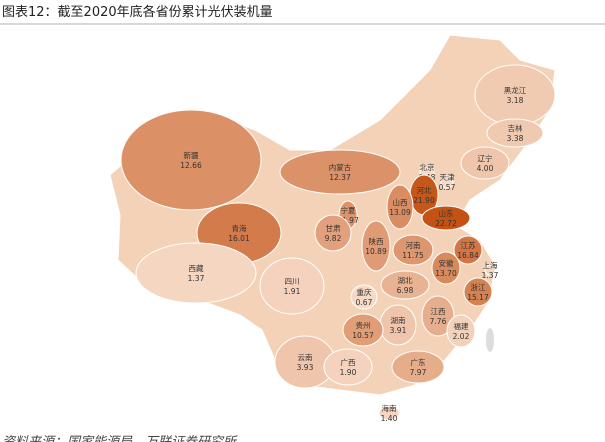 The height and width of the screenshot is (442, 605). What do you see at coordinates (515, 90) in the screenshot?
I see `region-name: 黑龙江` at bounding box center [515, 90].